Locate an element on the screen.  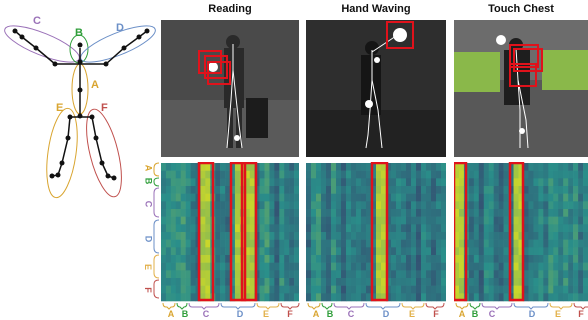
skeleton-joints is located at coordinates (81, 104).